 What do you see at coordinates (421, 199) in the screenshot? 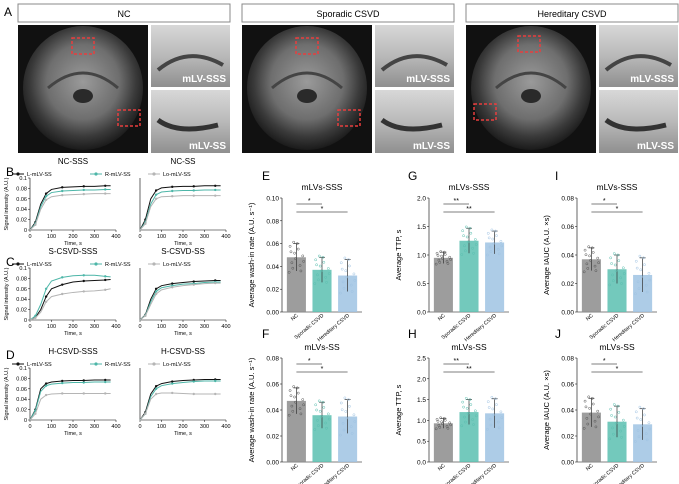
I see `y-tick-label: 2.0` at bounding box center [421, 199].